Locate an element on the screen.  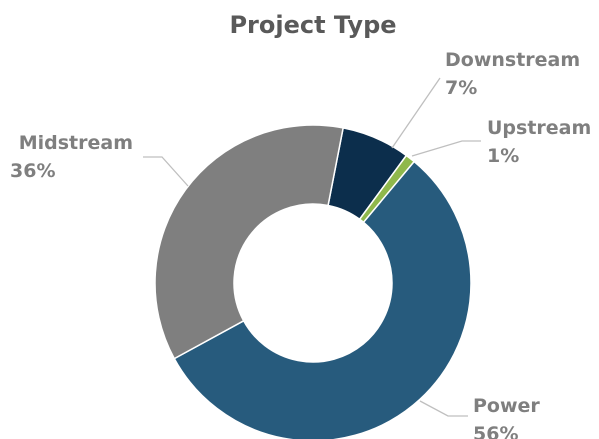
slice-value-label: 36% is located at coordinates (32, 171).